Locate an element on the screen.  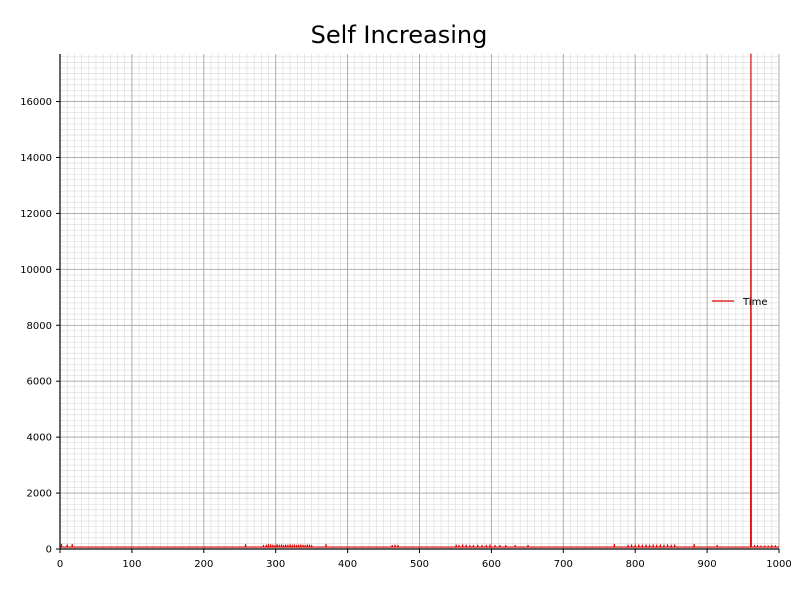
x-tick-label: 800 is located at coordinates (635, 564).